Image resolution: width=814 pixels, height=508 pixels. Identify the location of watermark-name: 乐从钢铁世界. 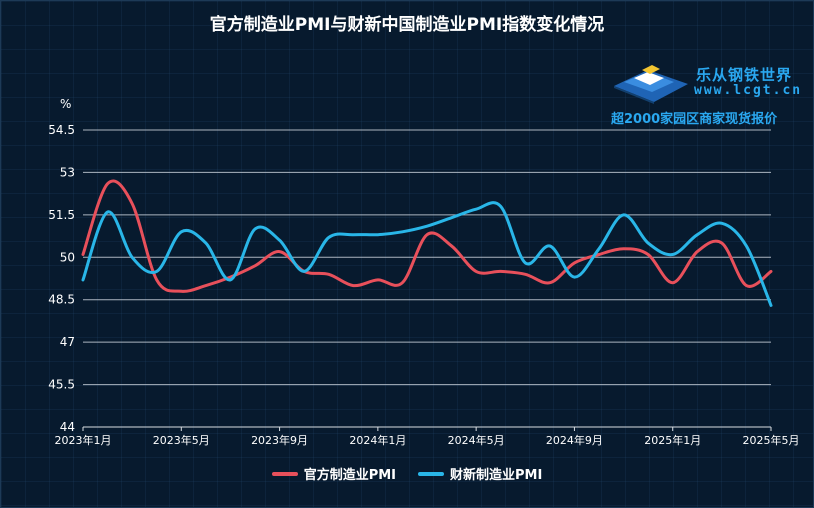
(744, 75).